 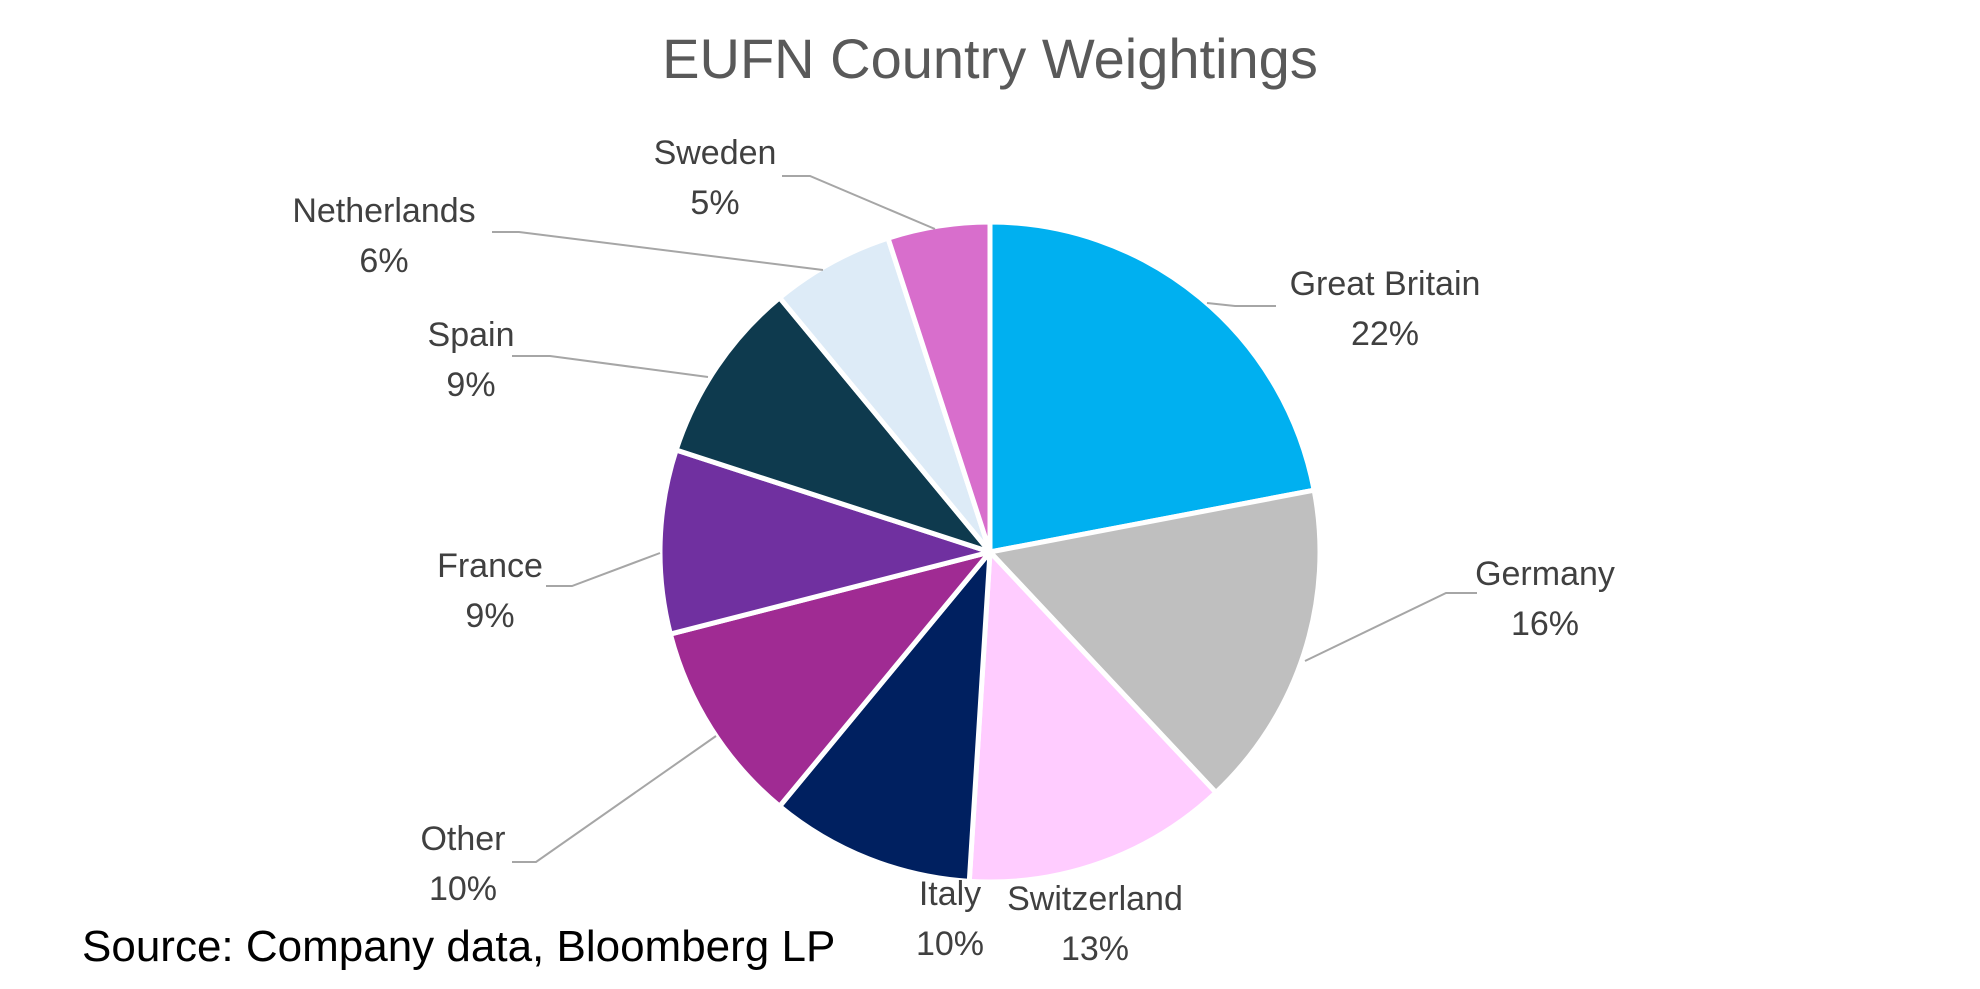 What do you see at coordinates (1385, 284) in the screenshot?
I see `slice-label-great-britain: Great Britain` at bounding box center [1385, 284].